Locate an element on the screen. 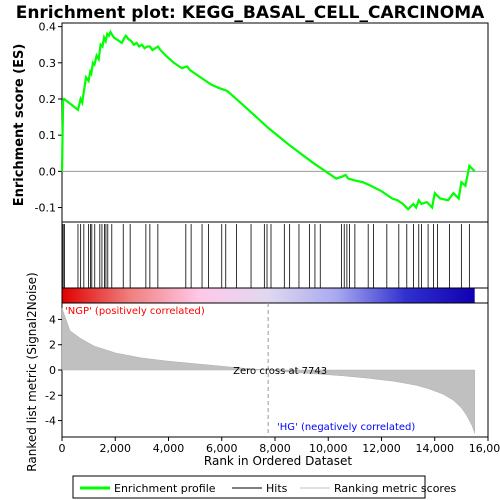  es-y-tick-label: 0.0 is located at coordinates (48, 171).